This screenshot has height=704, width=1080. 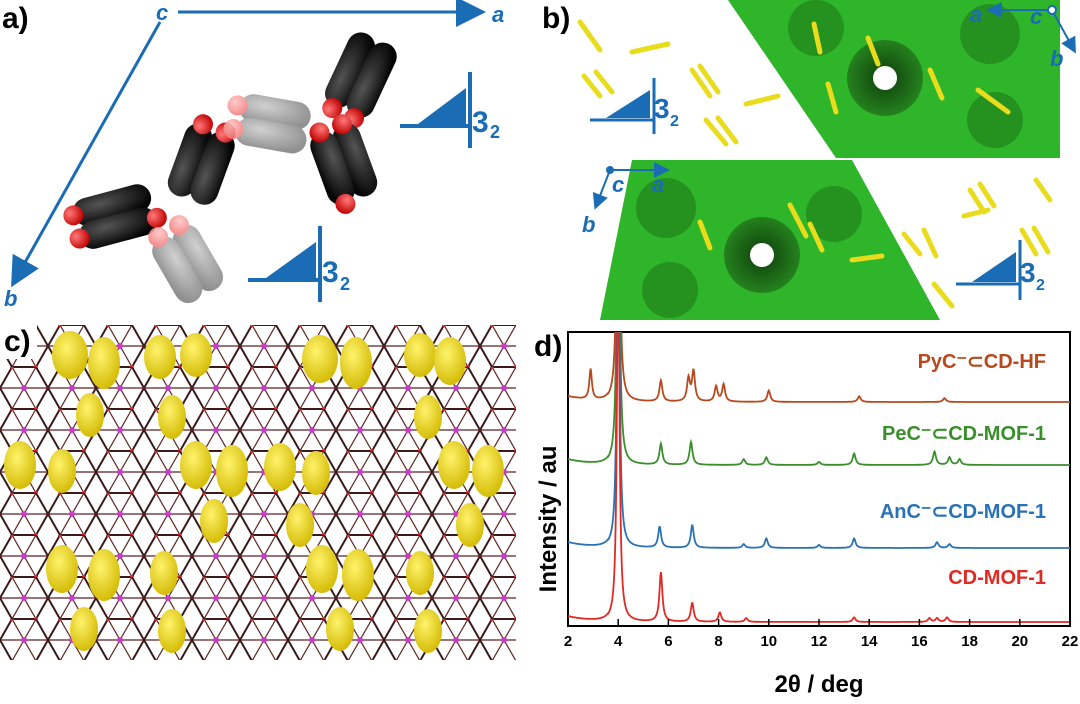 I want to click on x-tick-label: 2, so click(x=568, y=641).